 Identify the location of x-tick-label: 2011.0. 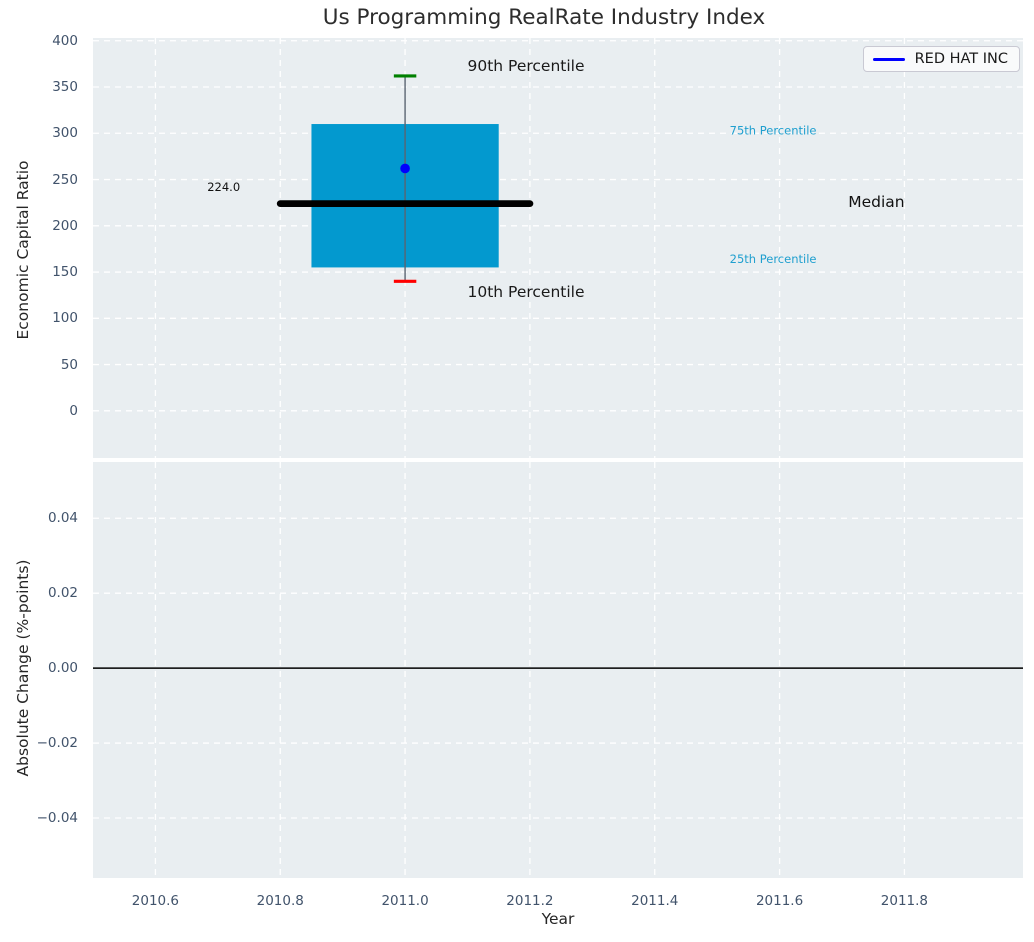
(405, 901).